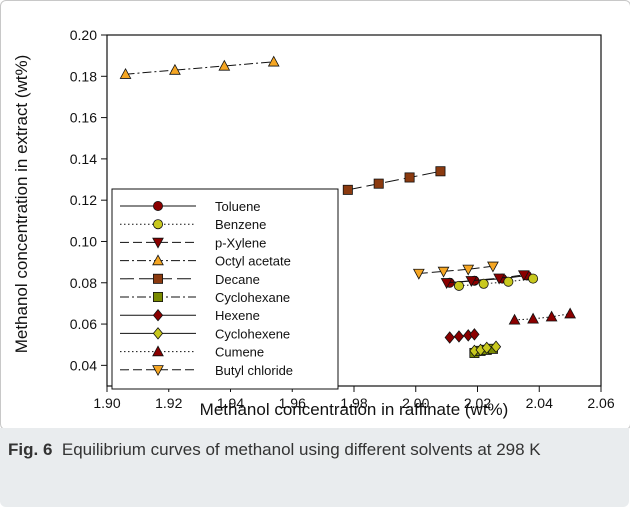 Image resolution: width=630 pixels, height=508 pixels. What do you see at coordinates (206, 370) in the screenshot?
I see `legend-item: Butyl chloride` at bounding box center [206, 370].